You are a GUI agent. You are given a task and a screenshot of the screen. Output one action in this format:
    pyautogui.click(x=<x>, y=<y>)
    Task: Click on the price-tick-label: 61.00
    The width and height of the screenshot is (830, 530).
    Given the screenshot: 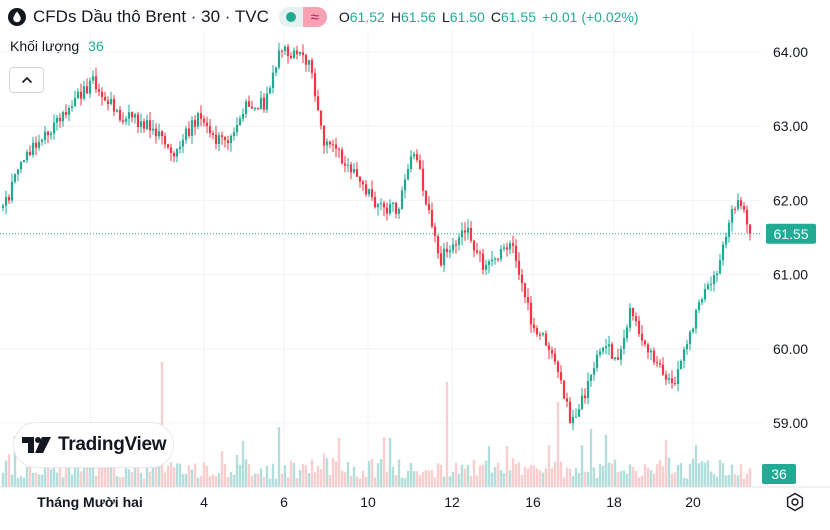 What is the action you would take?
    pyautogui.click(x=790, y=275)
    